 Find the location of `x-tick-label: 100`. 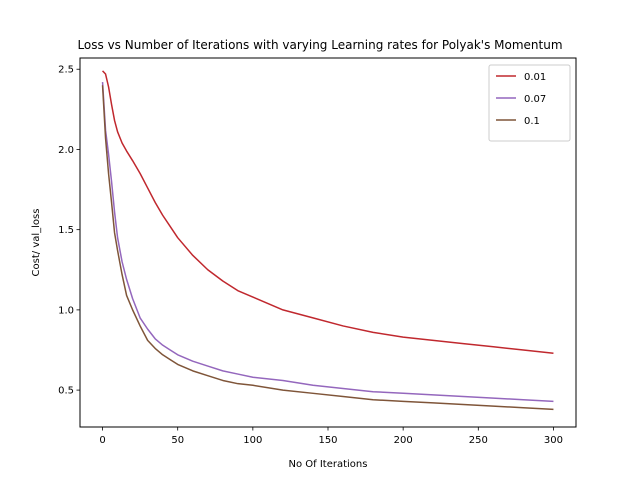

x-tick-label: 100 is located at coordinates (252, 440).